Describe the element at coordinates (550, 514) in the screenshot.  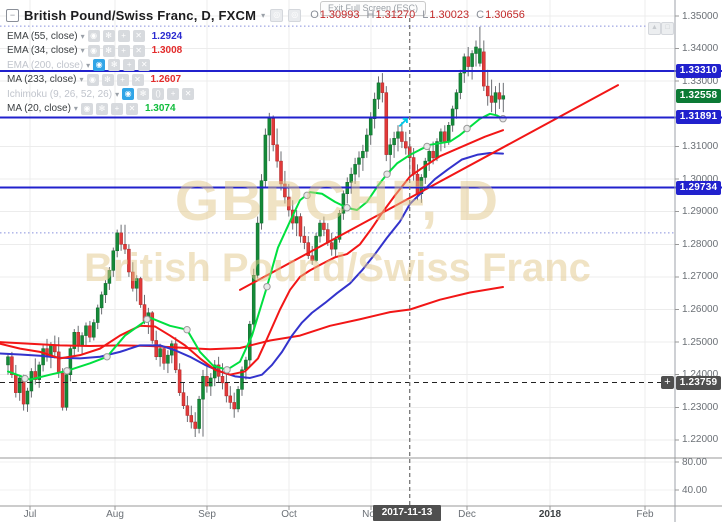
I see `time-tick-label: 2018` at that location.